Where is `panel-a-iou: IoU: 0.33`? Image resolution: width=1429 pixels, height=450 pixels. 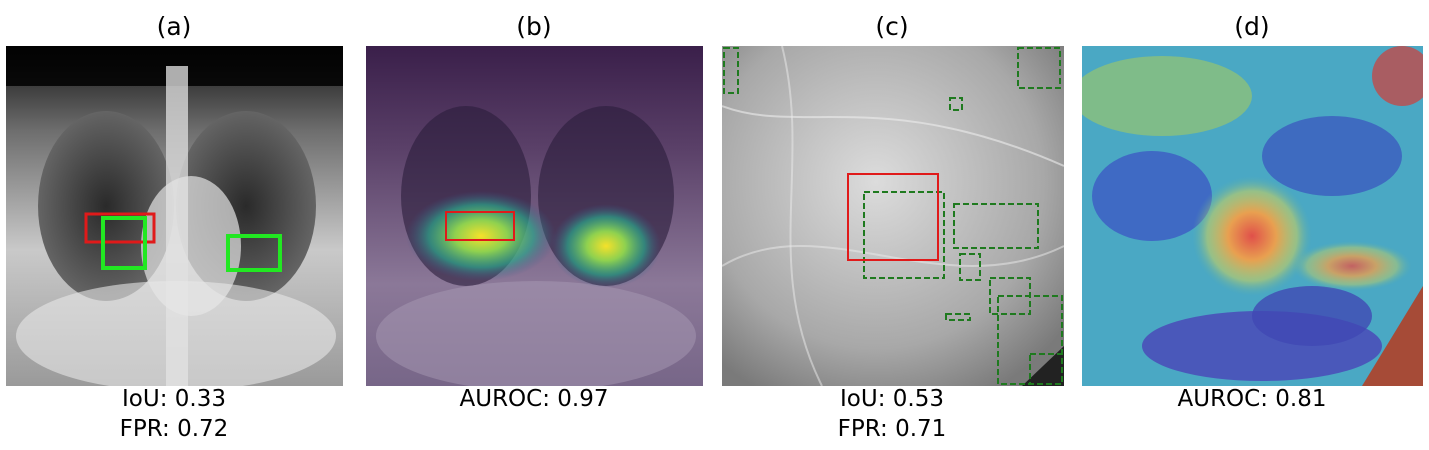
panel-a-iou: IoU: 0.33 is located at coordinates (174, 399).